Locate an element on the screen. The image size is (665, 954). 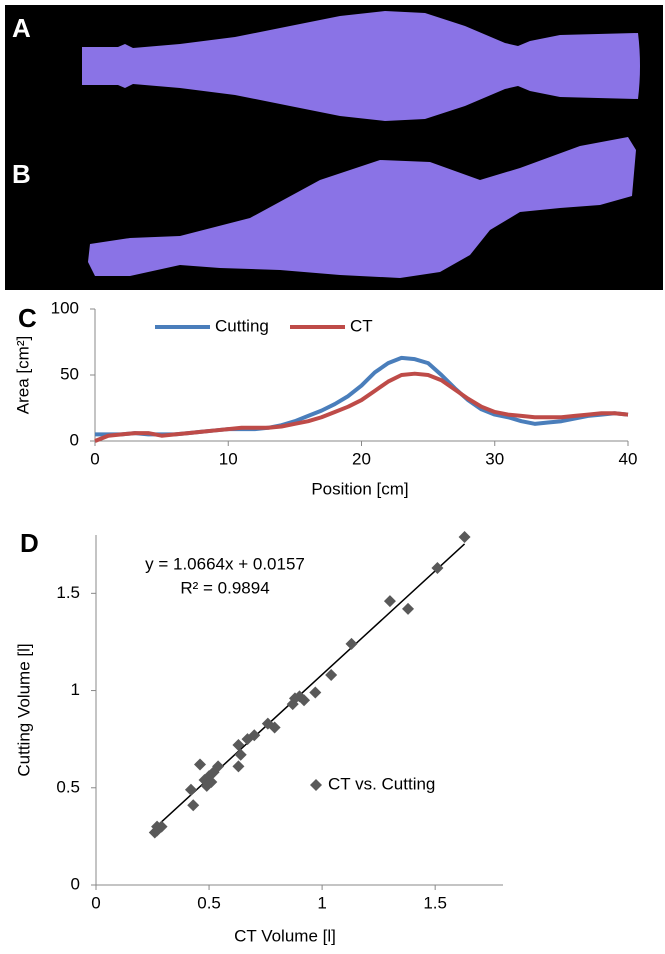
panel-label: B is located at coordinates (21, 174).